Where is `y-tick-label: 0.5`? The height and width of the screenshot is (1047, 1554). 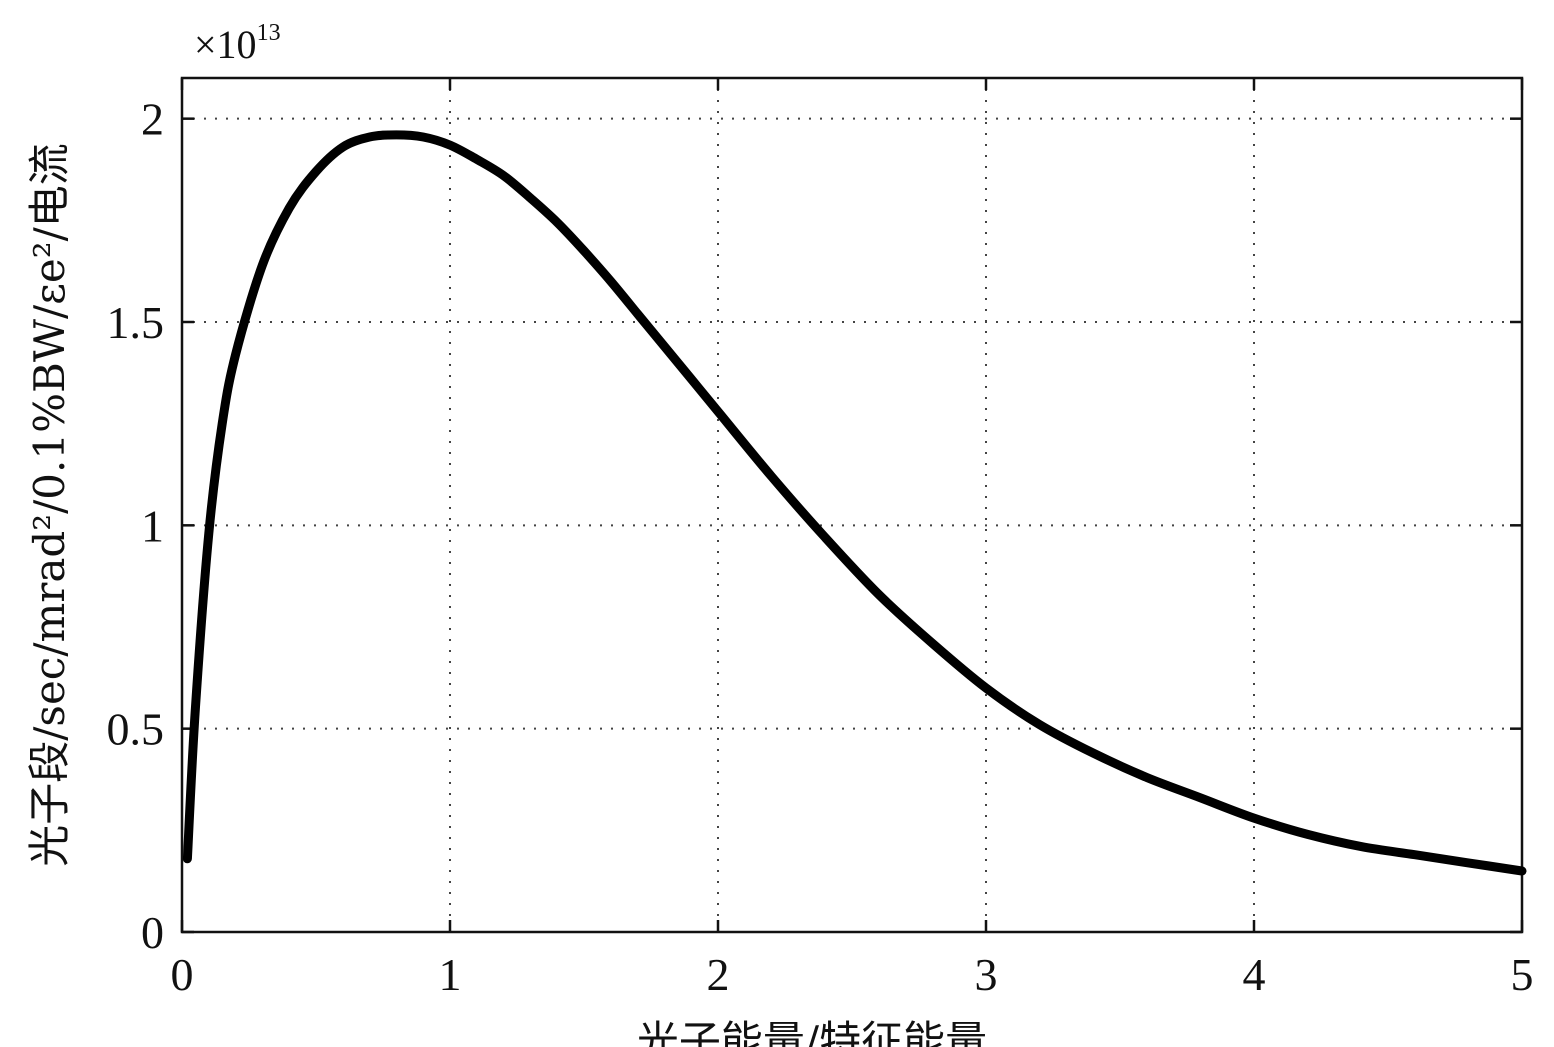 y-tick-label: 0.5 is located at coordinates (136, 729).